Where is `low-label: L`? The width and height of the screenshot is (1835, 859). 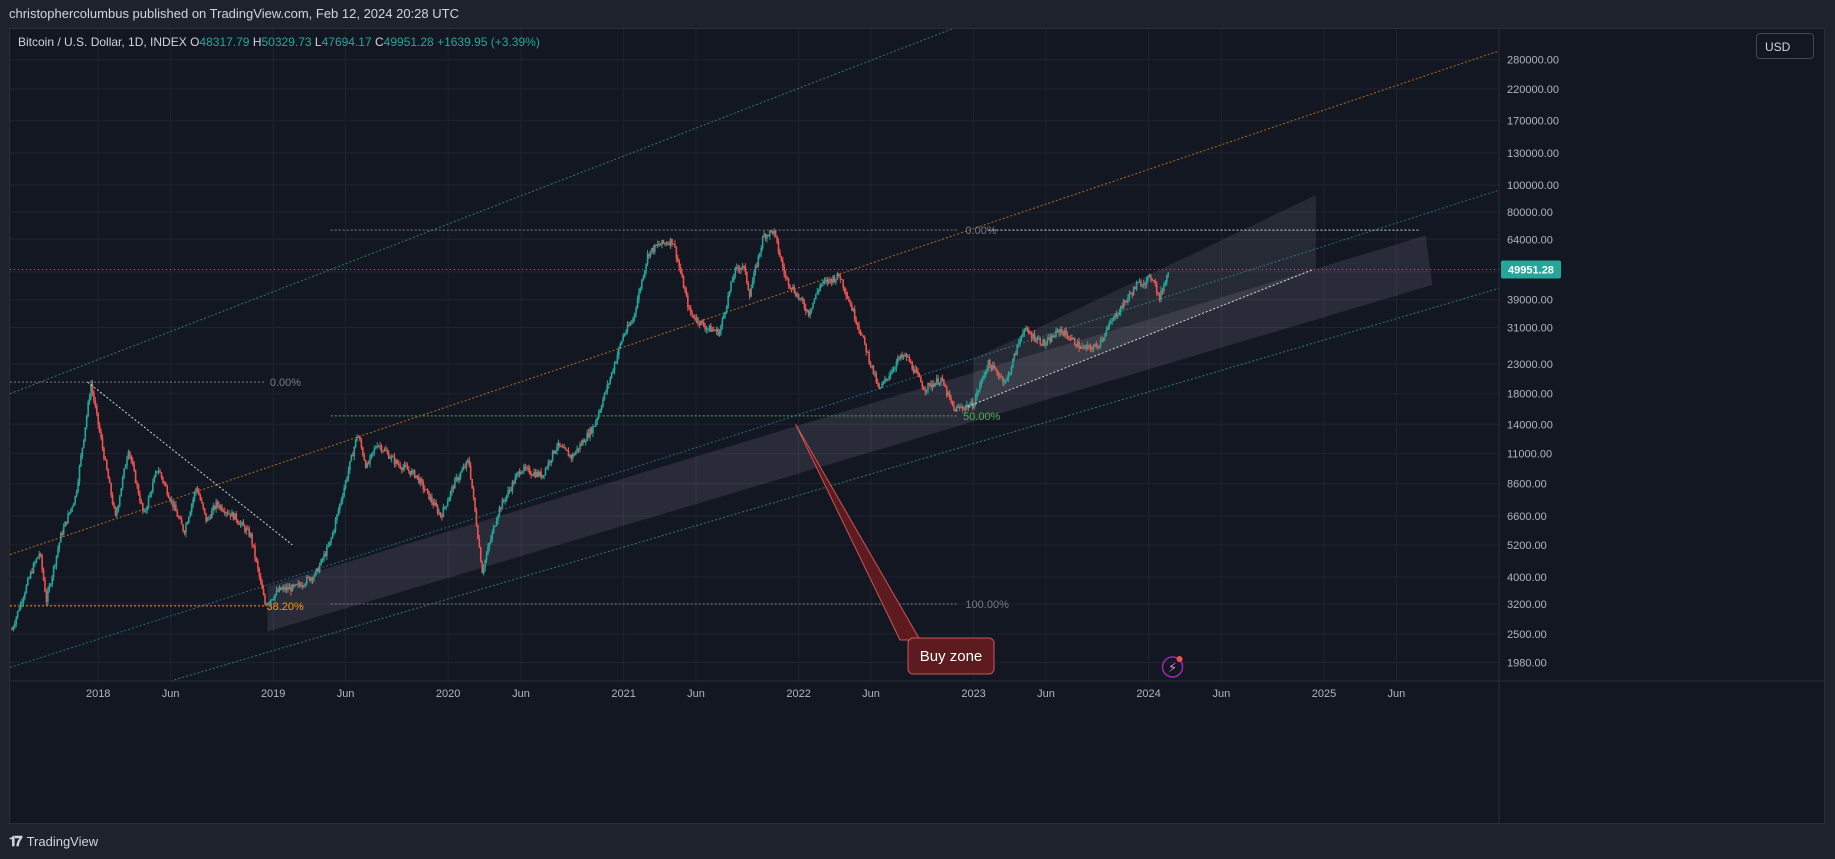
low-label: L is located at coordinates (318, 42).